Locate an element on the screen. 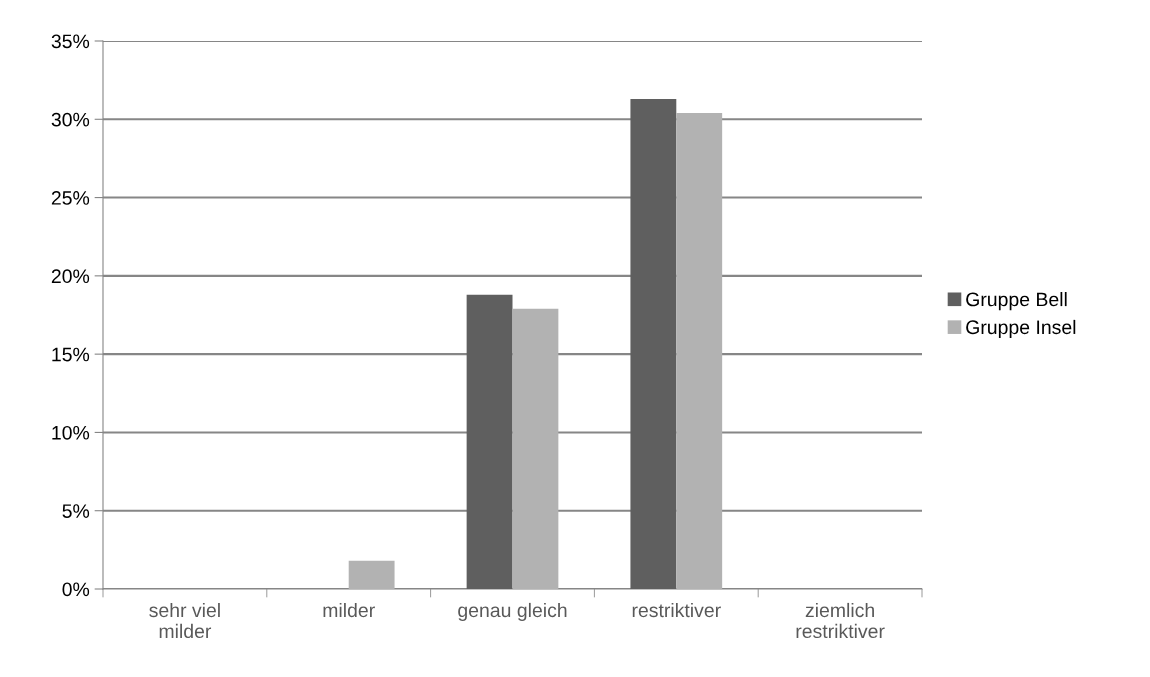 This screenshot has width=1150, height=677. x-tick-label: milder is located at coordinates (349, 610).